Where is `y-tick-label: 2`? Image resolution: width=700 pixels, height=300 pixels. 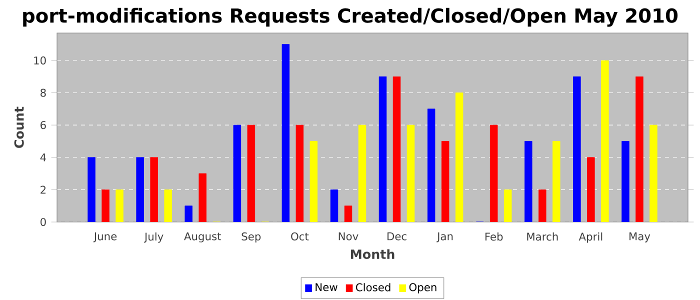 y-tick-label: 2 is located at coordinates (43, 190).